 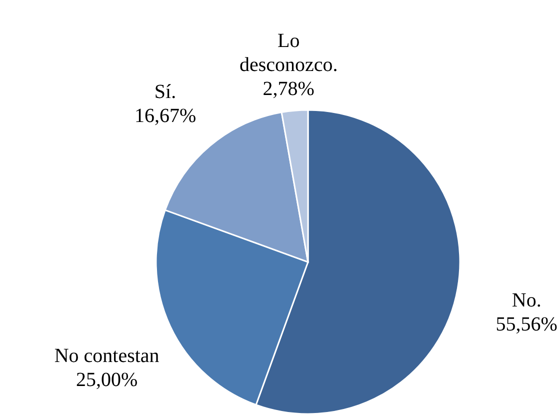 I want to click on data-label: 55,56%, so click(x=527, y=325).